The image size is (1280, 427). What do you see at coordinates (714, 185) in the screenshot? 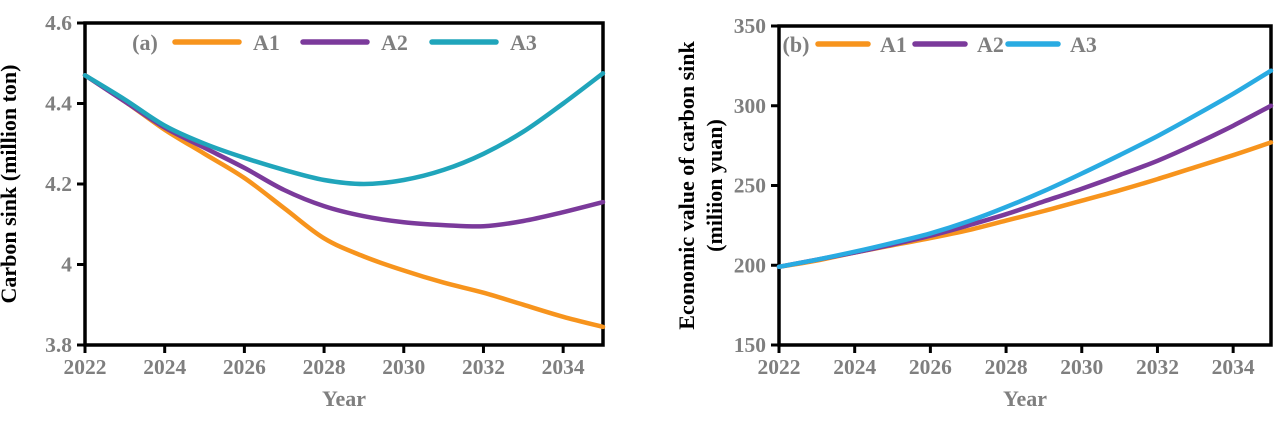
I see `y-axis-title: (miliion yuan)` at bounding box center [714, 185].